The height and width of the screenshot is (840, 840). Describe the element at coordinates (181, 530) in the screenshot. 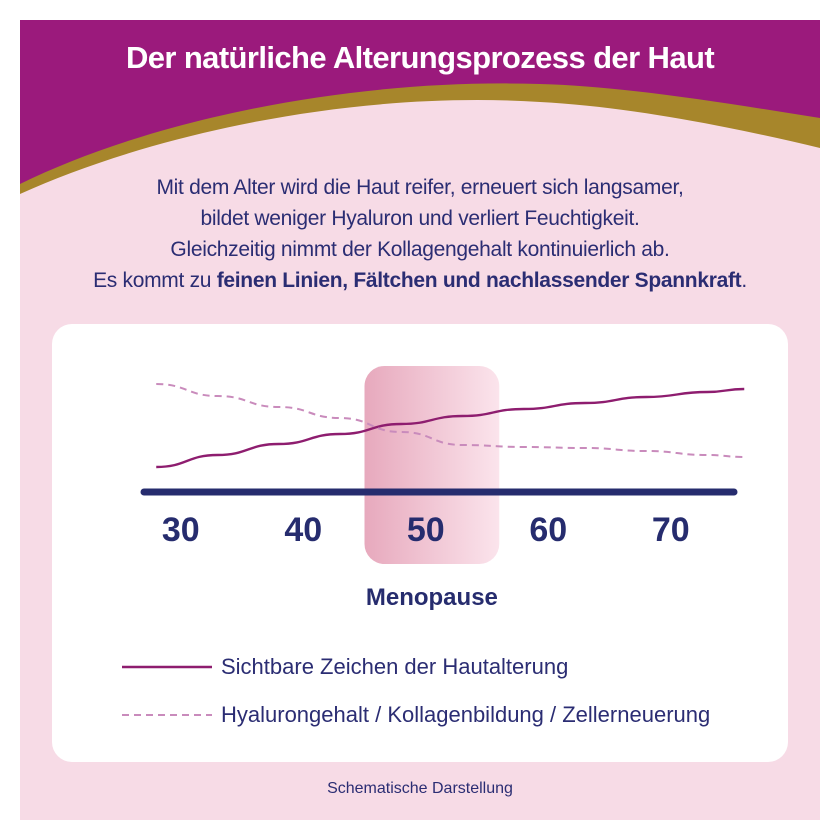

I see `x-tick-label: 30` at that location.